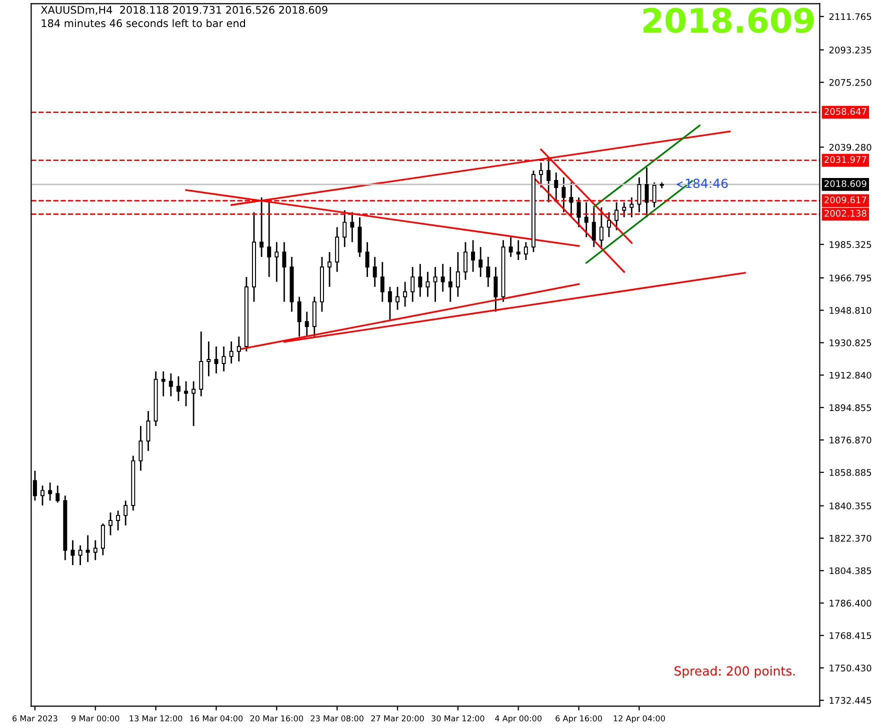 This screenshot has width=891, height=728. I want to click on x-tick-label: 27 Mar 20:00, so click(397, 718).